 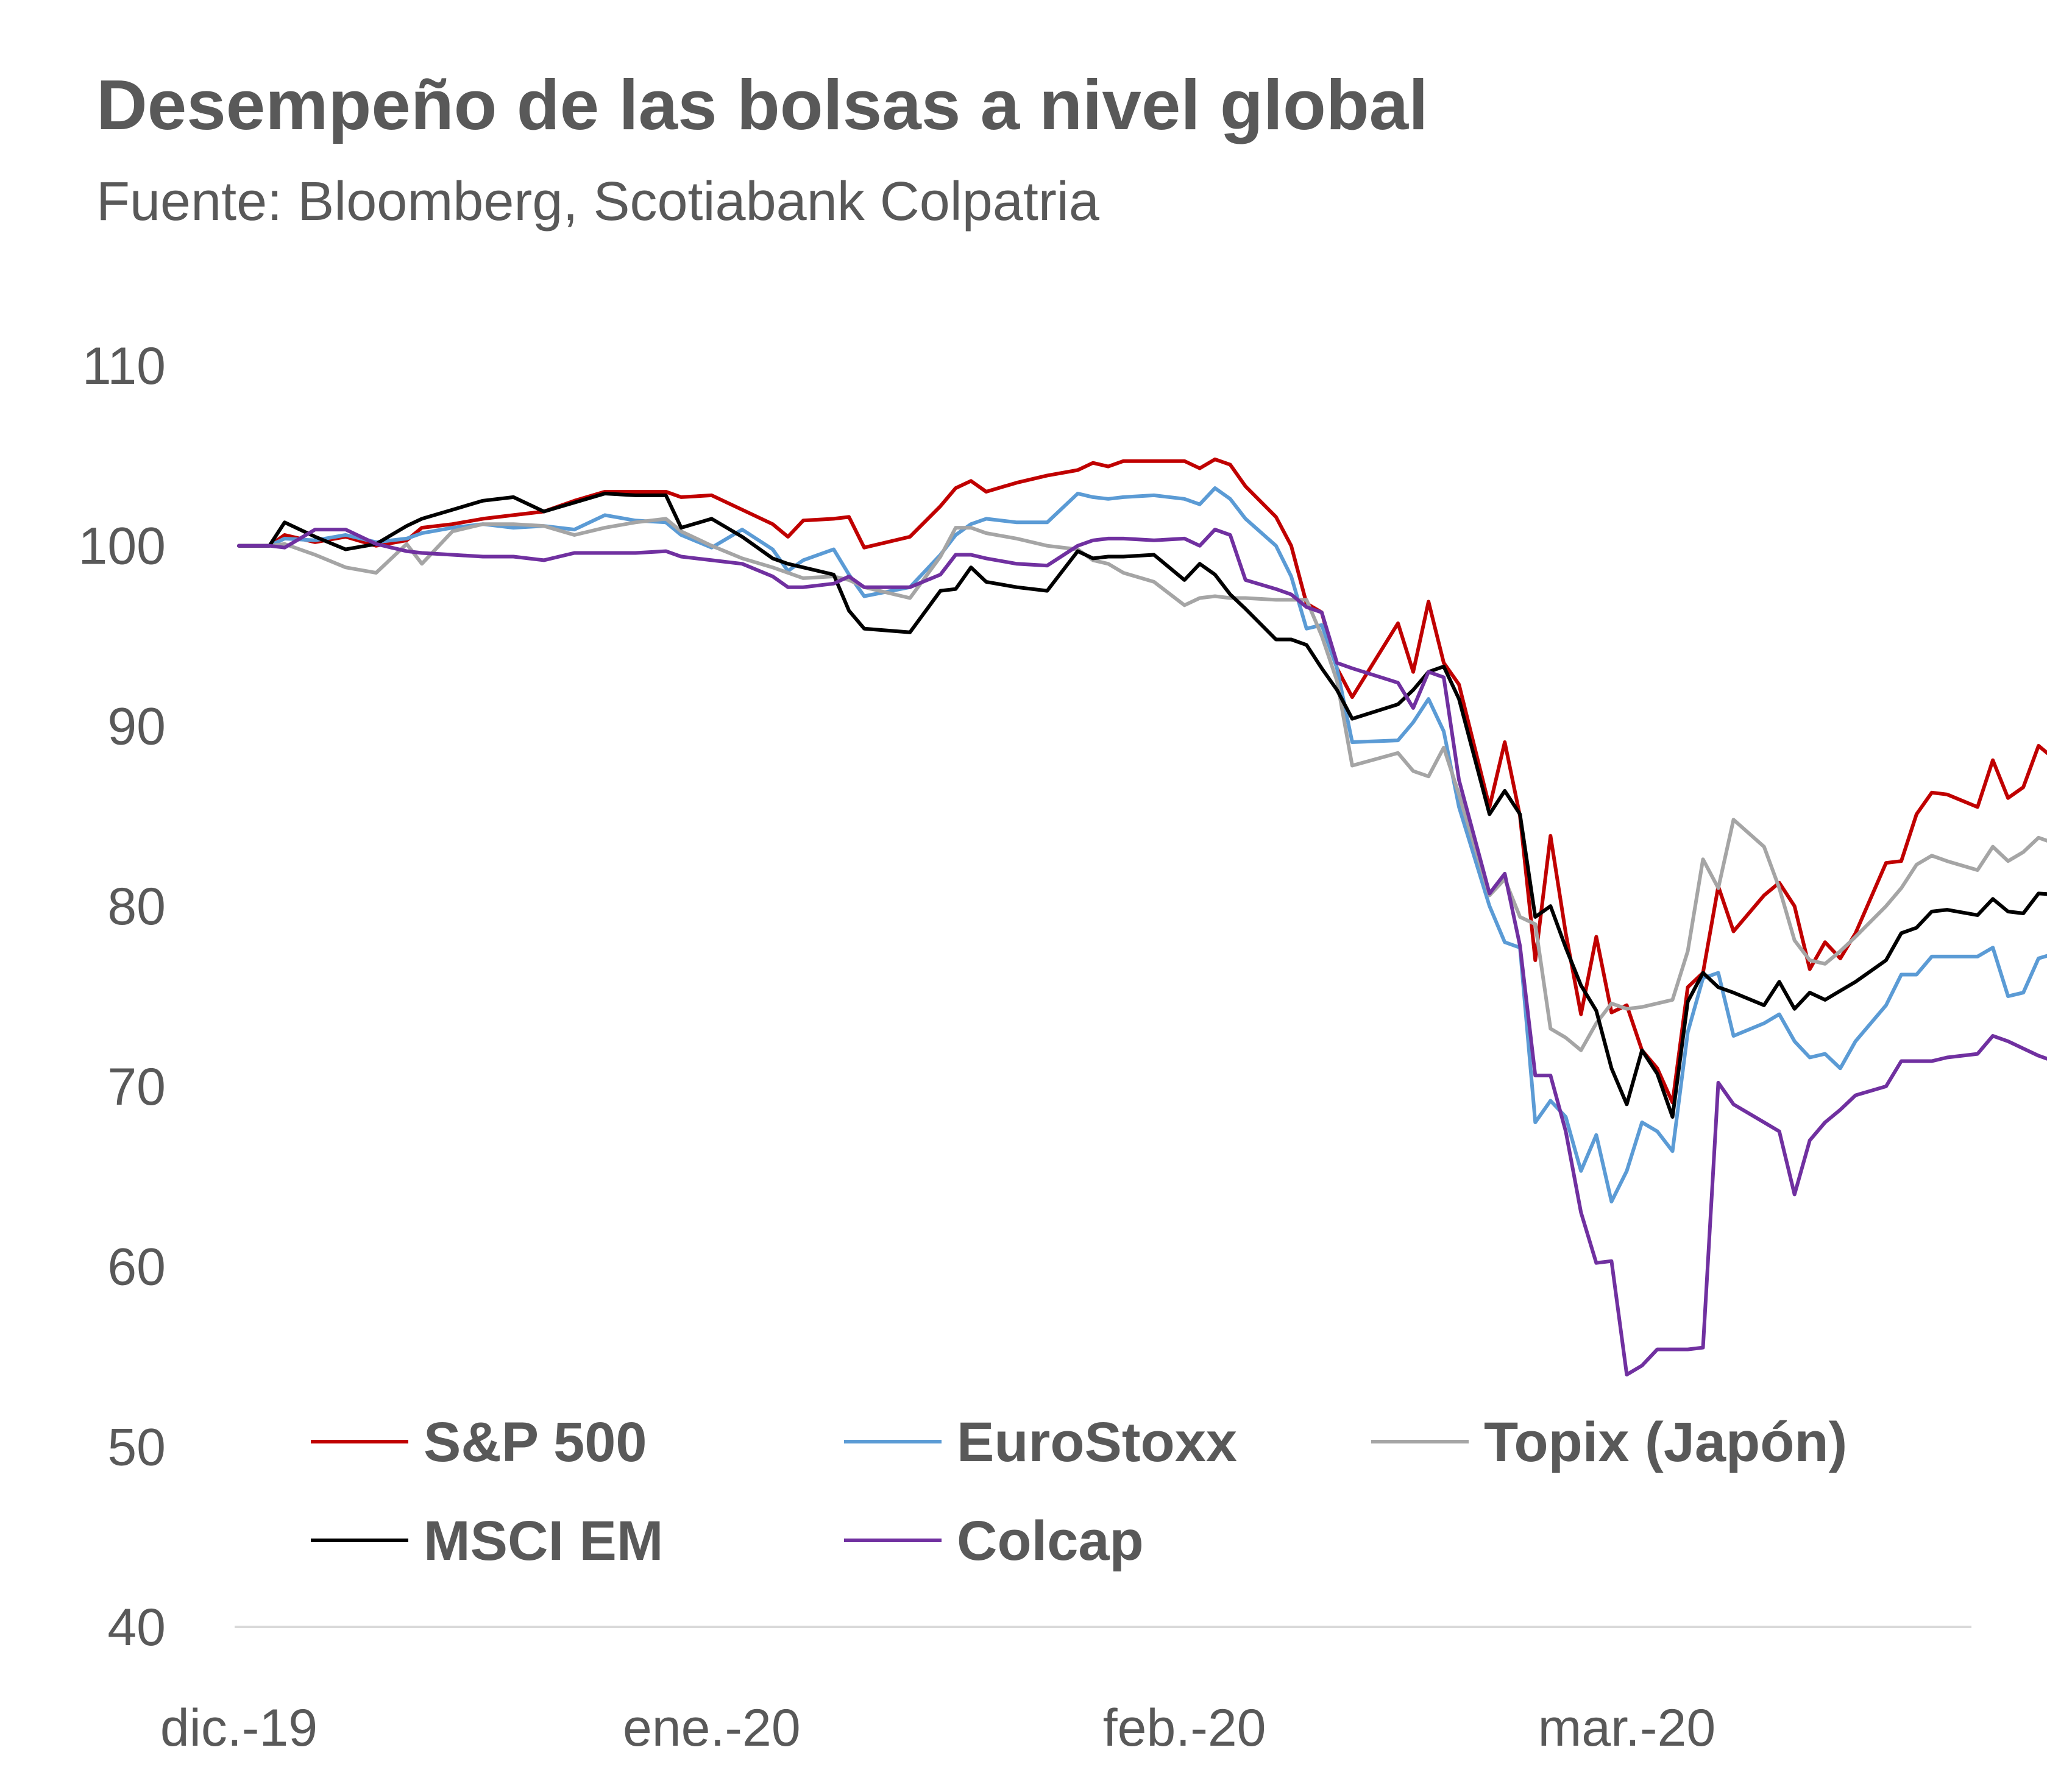 I want to click on legend-item: EuroStoxx, so click(x=1040, y=1442).